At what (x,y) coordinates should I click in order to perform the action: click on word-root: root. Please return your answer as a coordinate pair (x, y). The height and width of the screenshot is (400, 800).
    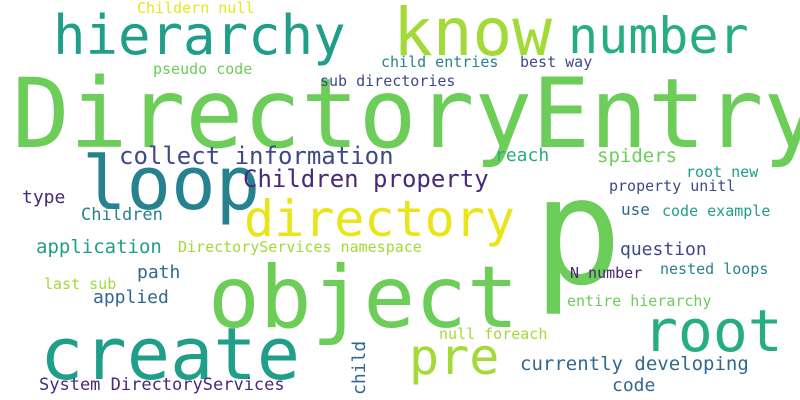
    Looking at the image, I should click on (713, 331).